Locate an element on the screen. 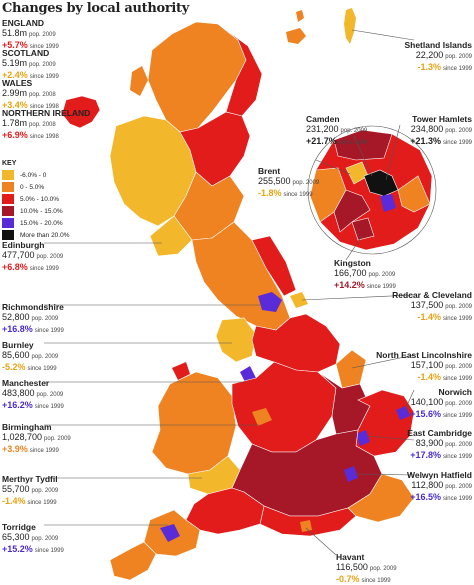  key-item: 10.0% - 15.0% is located at coordinates (36, 211).